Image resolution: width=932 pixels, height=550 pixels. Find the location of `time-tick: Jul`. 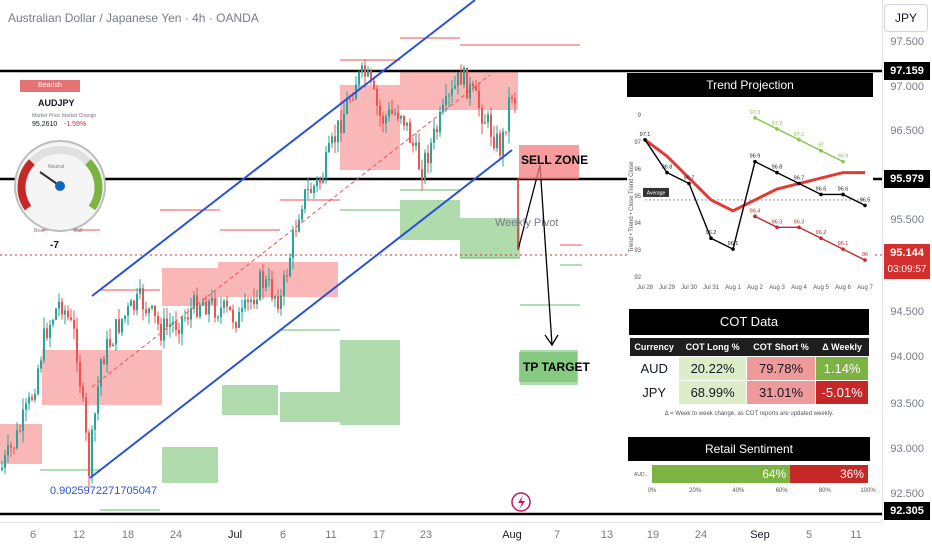

time-tick: Jul is located at coordinates (235, 535).